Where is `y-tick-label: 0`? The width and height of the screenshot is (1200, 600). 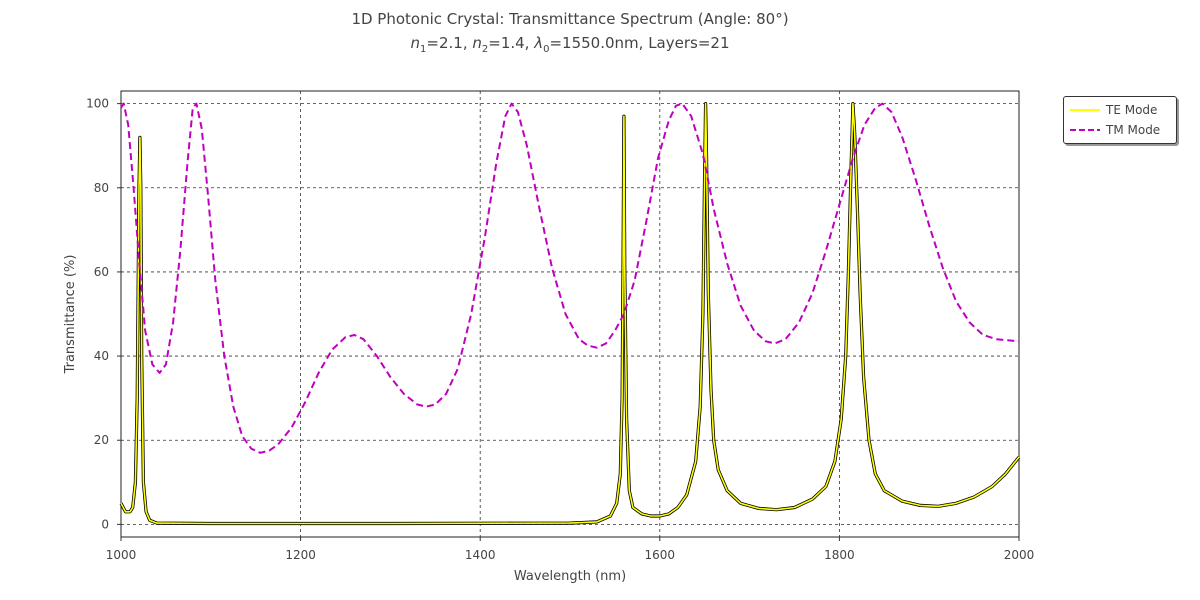
y-tick-label: 0 is located at coordinates (105, 524).